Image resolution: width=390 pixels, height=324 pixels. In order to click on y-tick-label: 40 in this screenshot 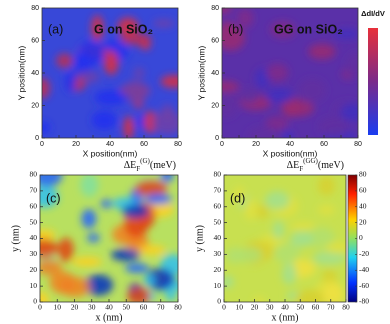, I will do `click(34, 237)`.